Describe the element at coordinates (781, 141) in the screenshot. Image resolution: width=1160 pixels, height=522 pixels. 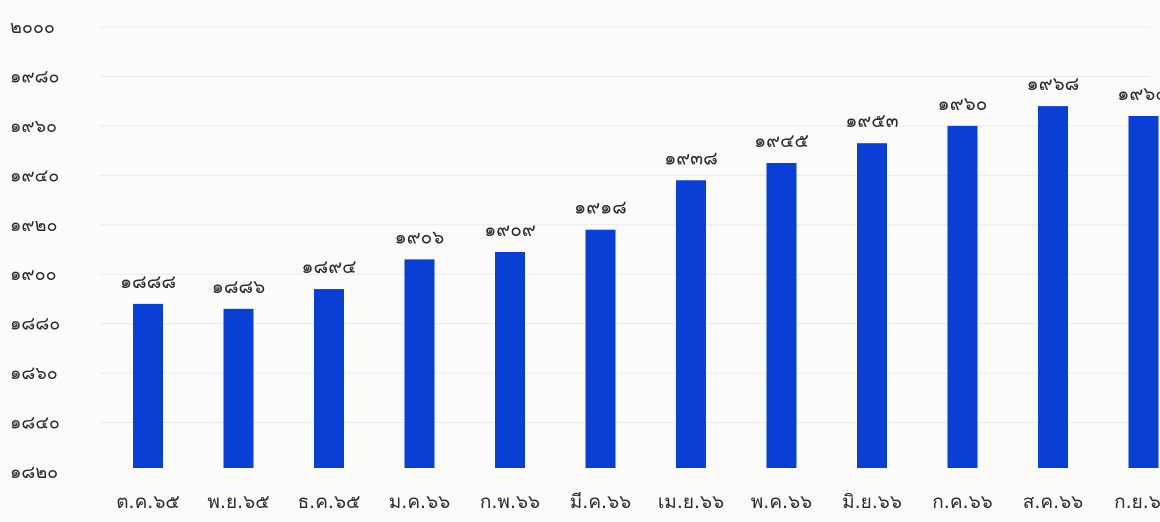
I see `data-label: ๑๙๔๕` at that location.